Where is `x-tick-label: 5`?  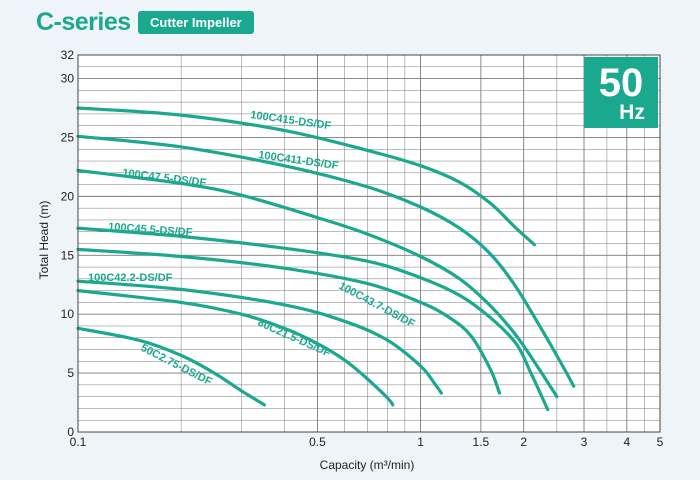 x-tick-label: 5 is located at coordinates (660, 442).